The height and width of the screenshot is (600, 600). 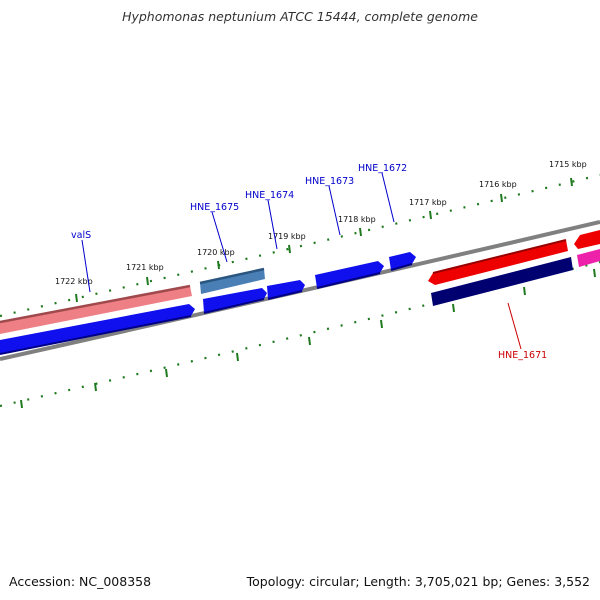 I want to click on gene-hne-1671-reverse, so click(x=498, y=262).